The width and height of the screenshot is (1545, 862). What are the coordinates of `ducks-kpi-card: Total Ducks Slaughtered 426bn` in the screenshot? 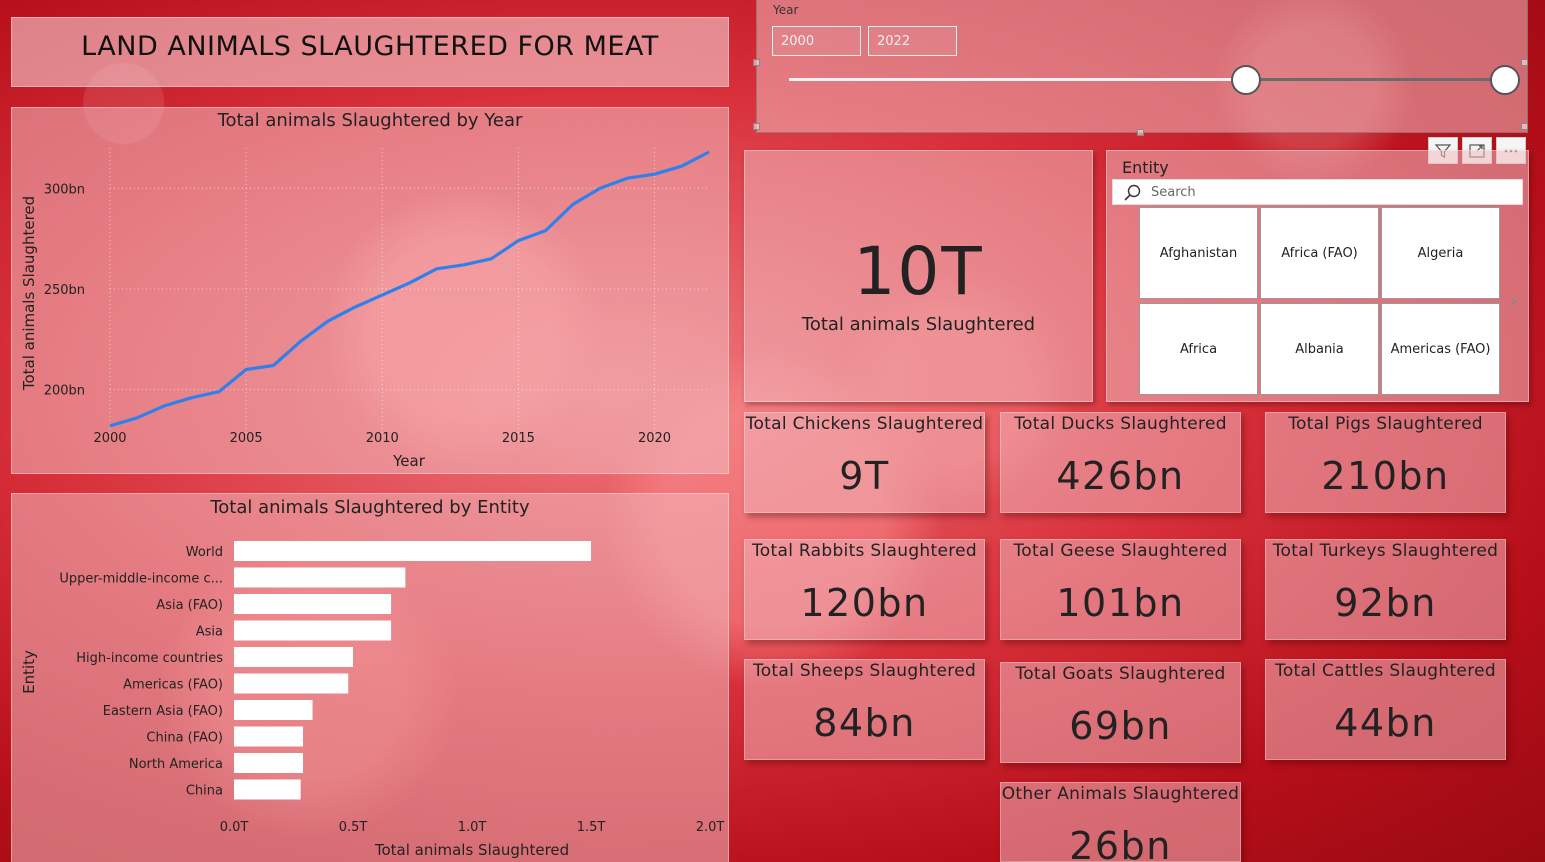 It's located at (1120, 462).